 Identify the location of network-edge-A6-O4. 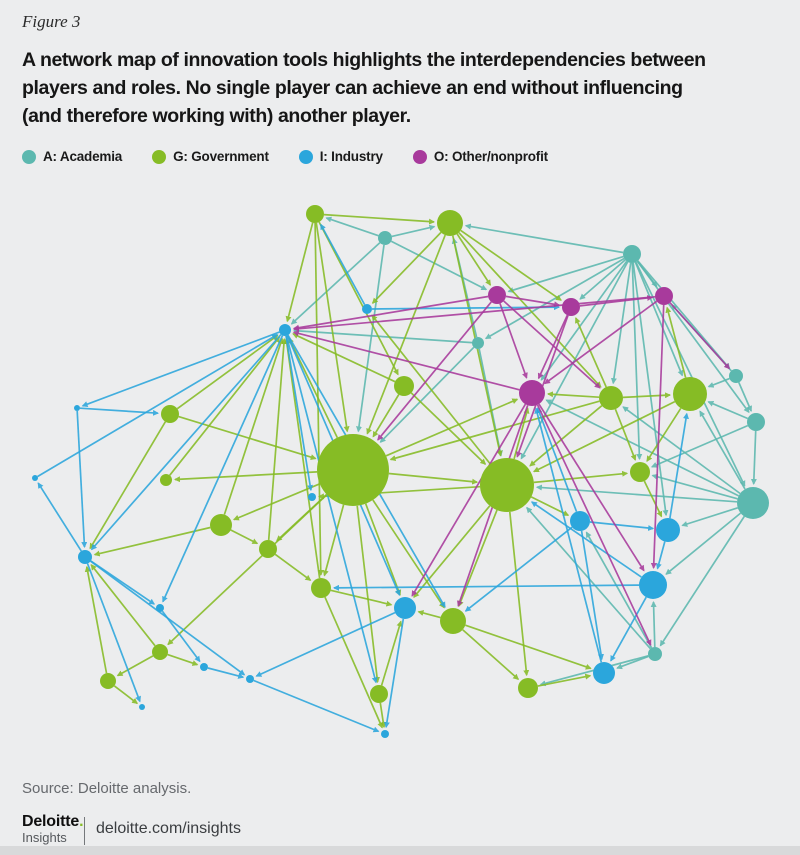
(642, 448).